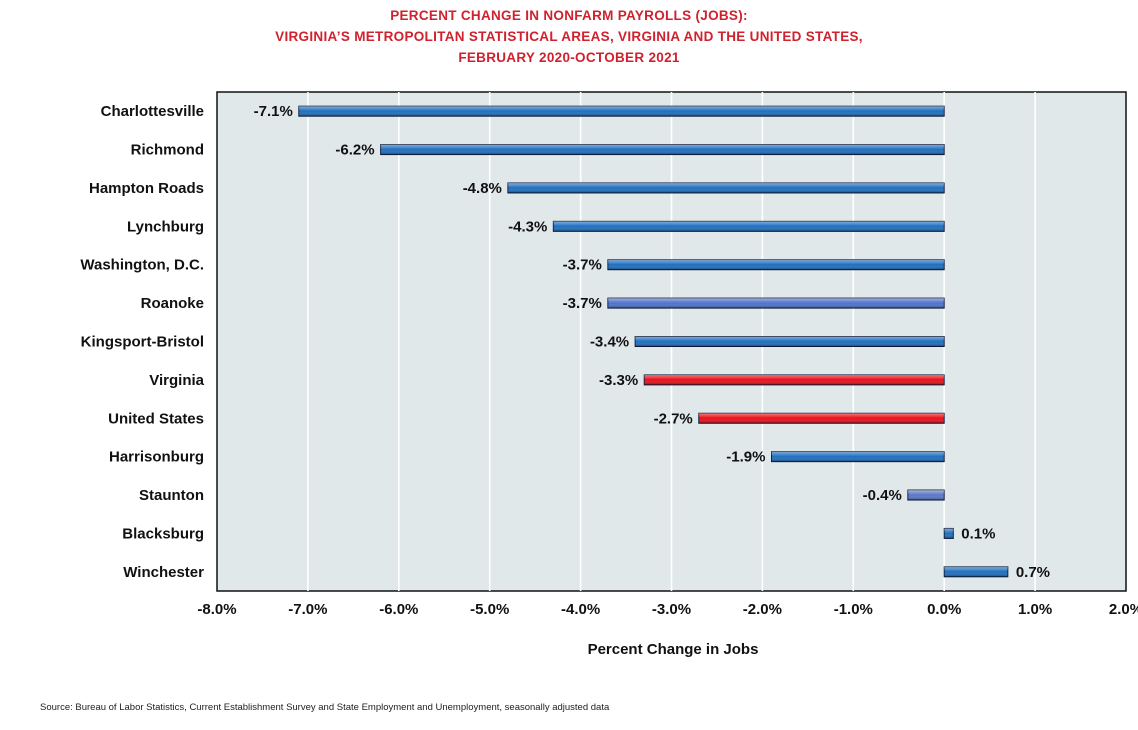 The height and width of the screenshot is (730, 1138). Describe the element at coordinates (882, 495) in the screenshot. I see `data-label: -0.4%` at that location.